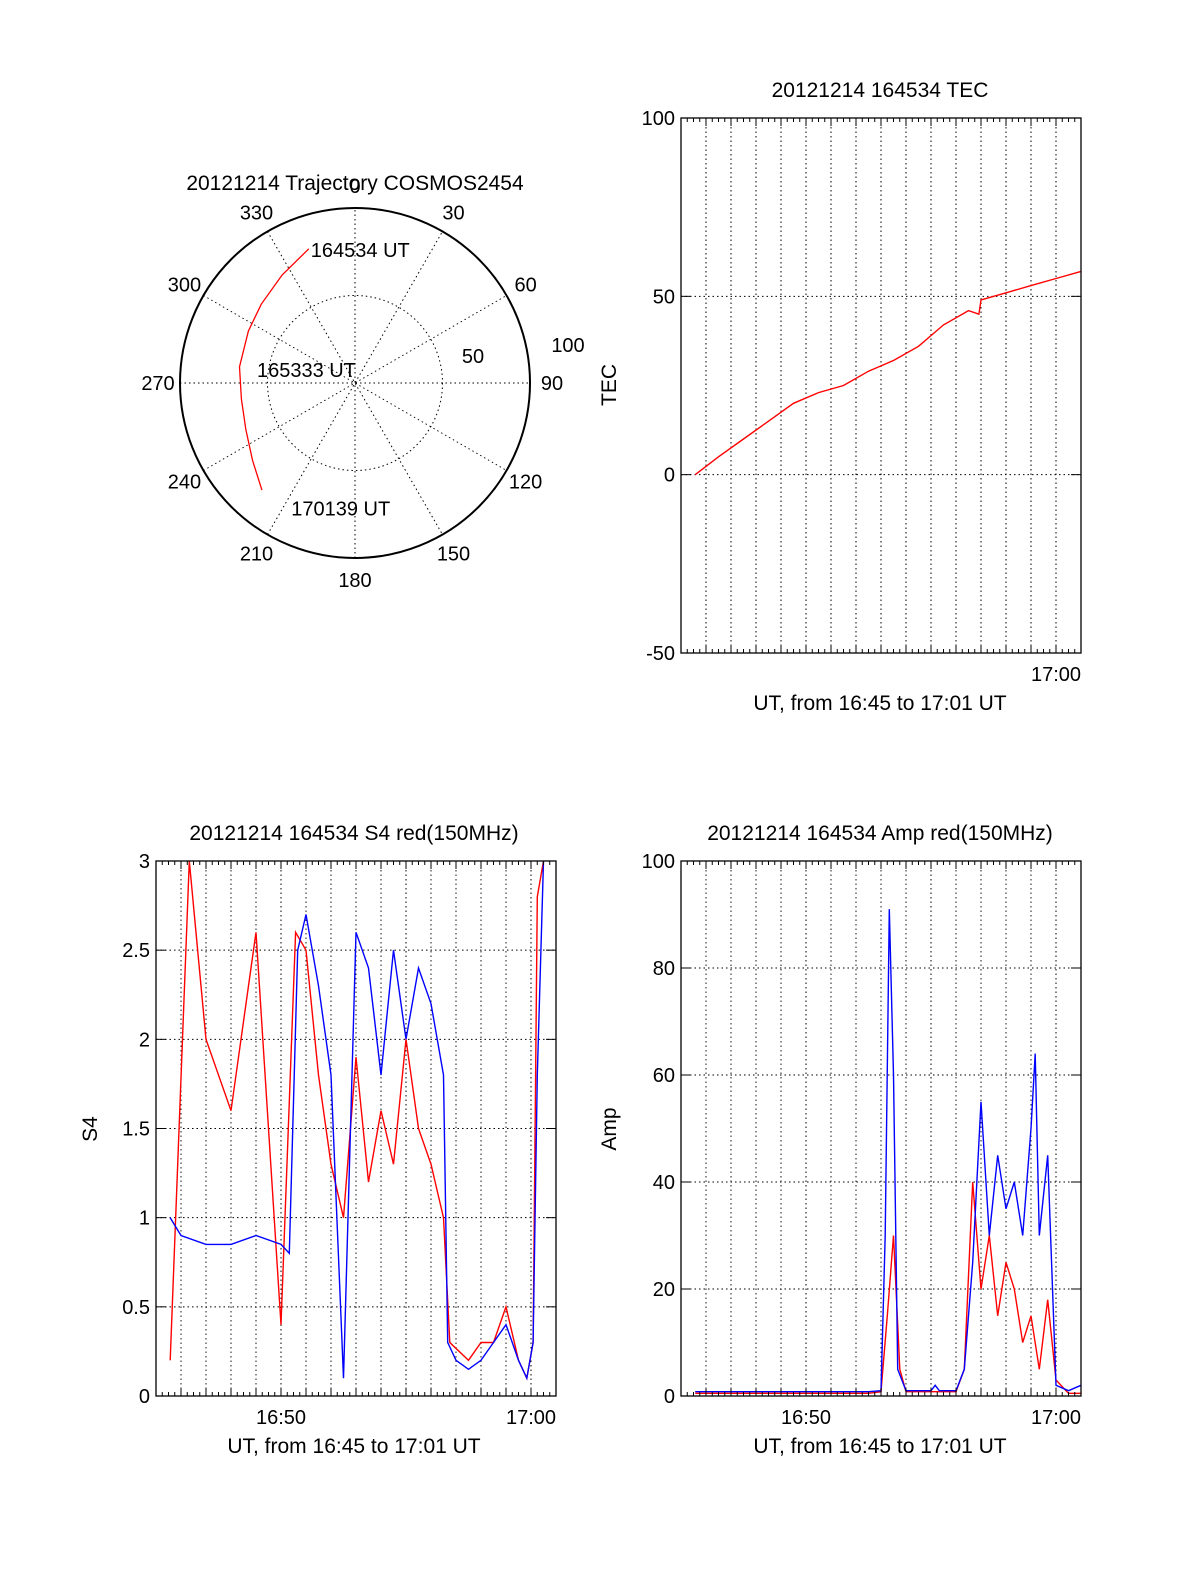  Describe the element at coordinates (567, 346) in the screenshot. I see `polar-radial-label-100: 100` at that location.